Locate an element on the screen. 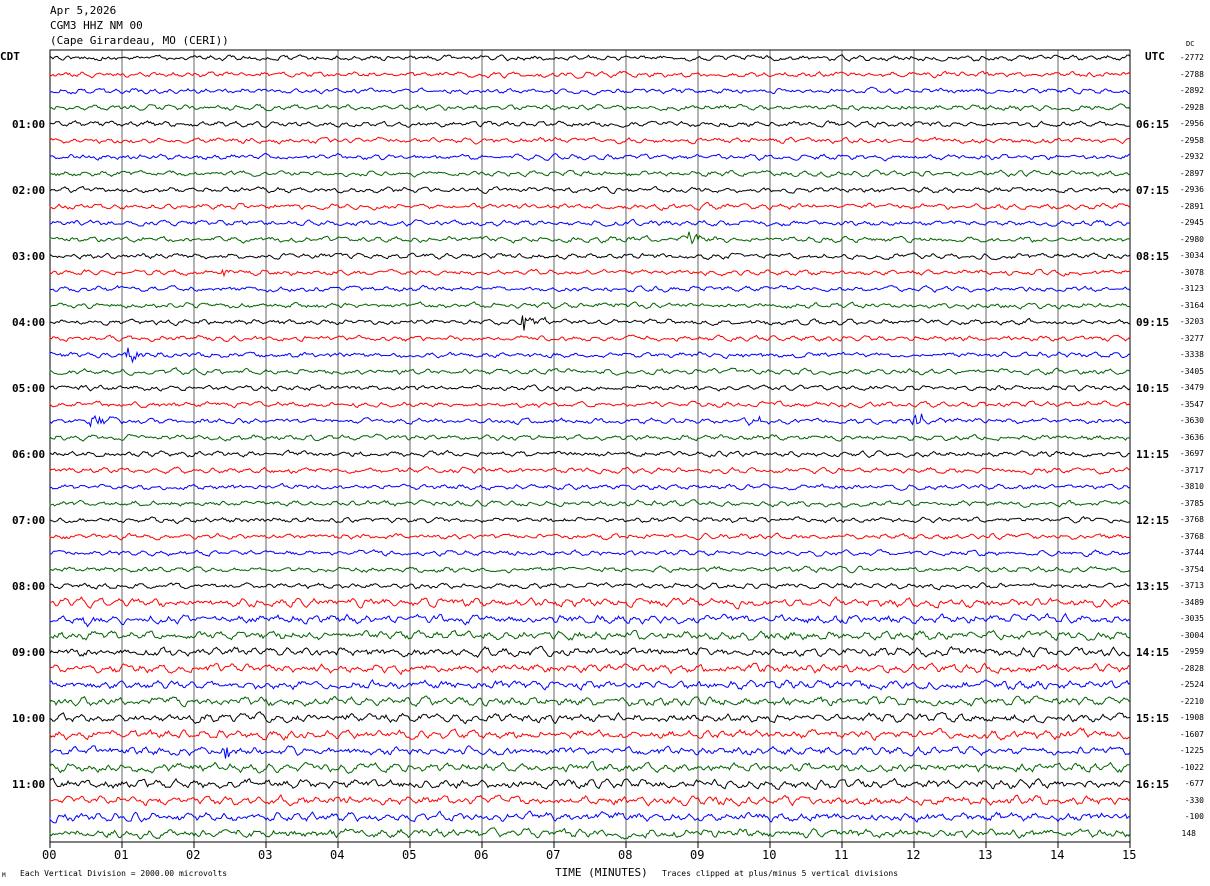 This screenshot has height=886, width=1210. dc-offset-label: -2772 is located at coordinates (1191, 57).